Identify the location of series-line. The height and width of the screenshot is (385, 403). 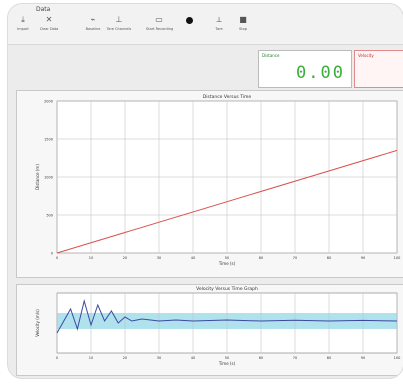
(227, 316).